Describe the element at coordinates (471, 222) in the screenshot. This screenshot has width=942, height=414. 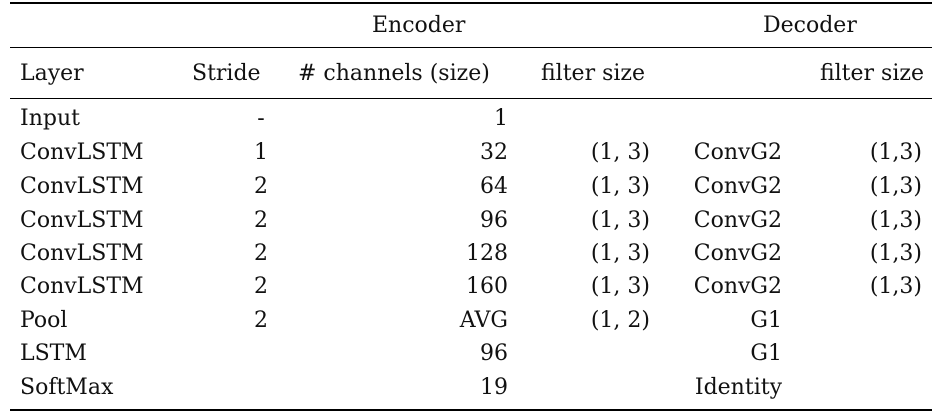
I see `table-row: ConvLSTM 2 96 (1, 3) ConvG2 (1,3)` at that location.